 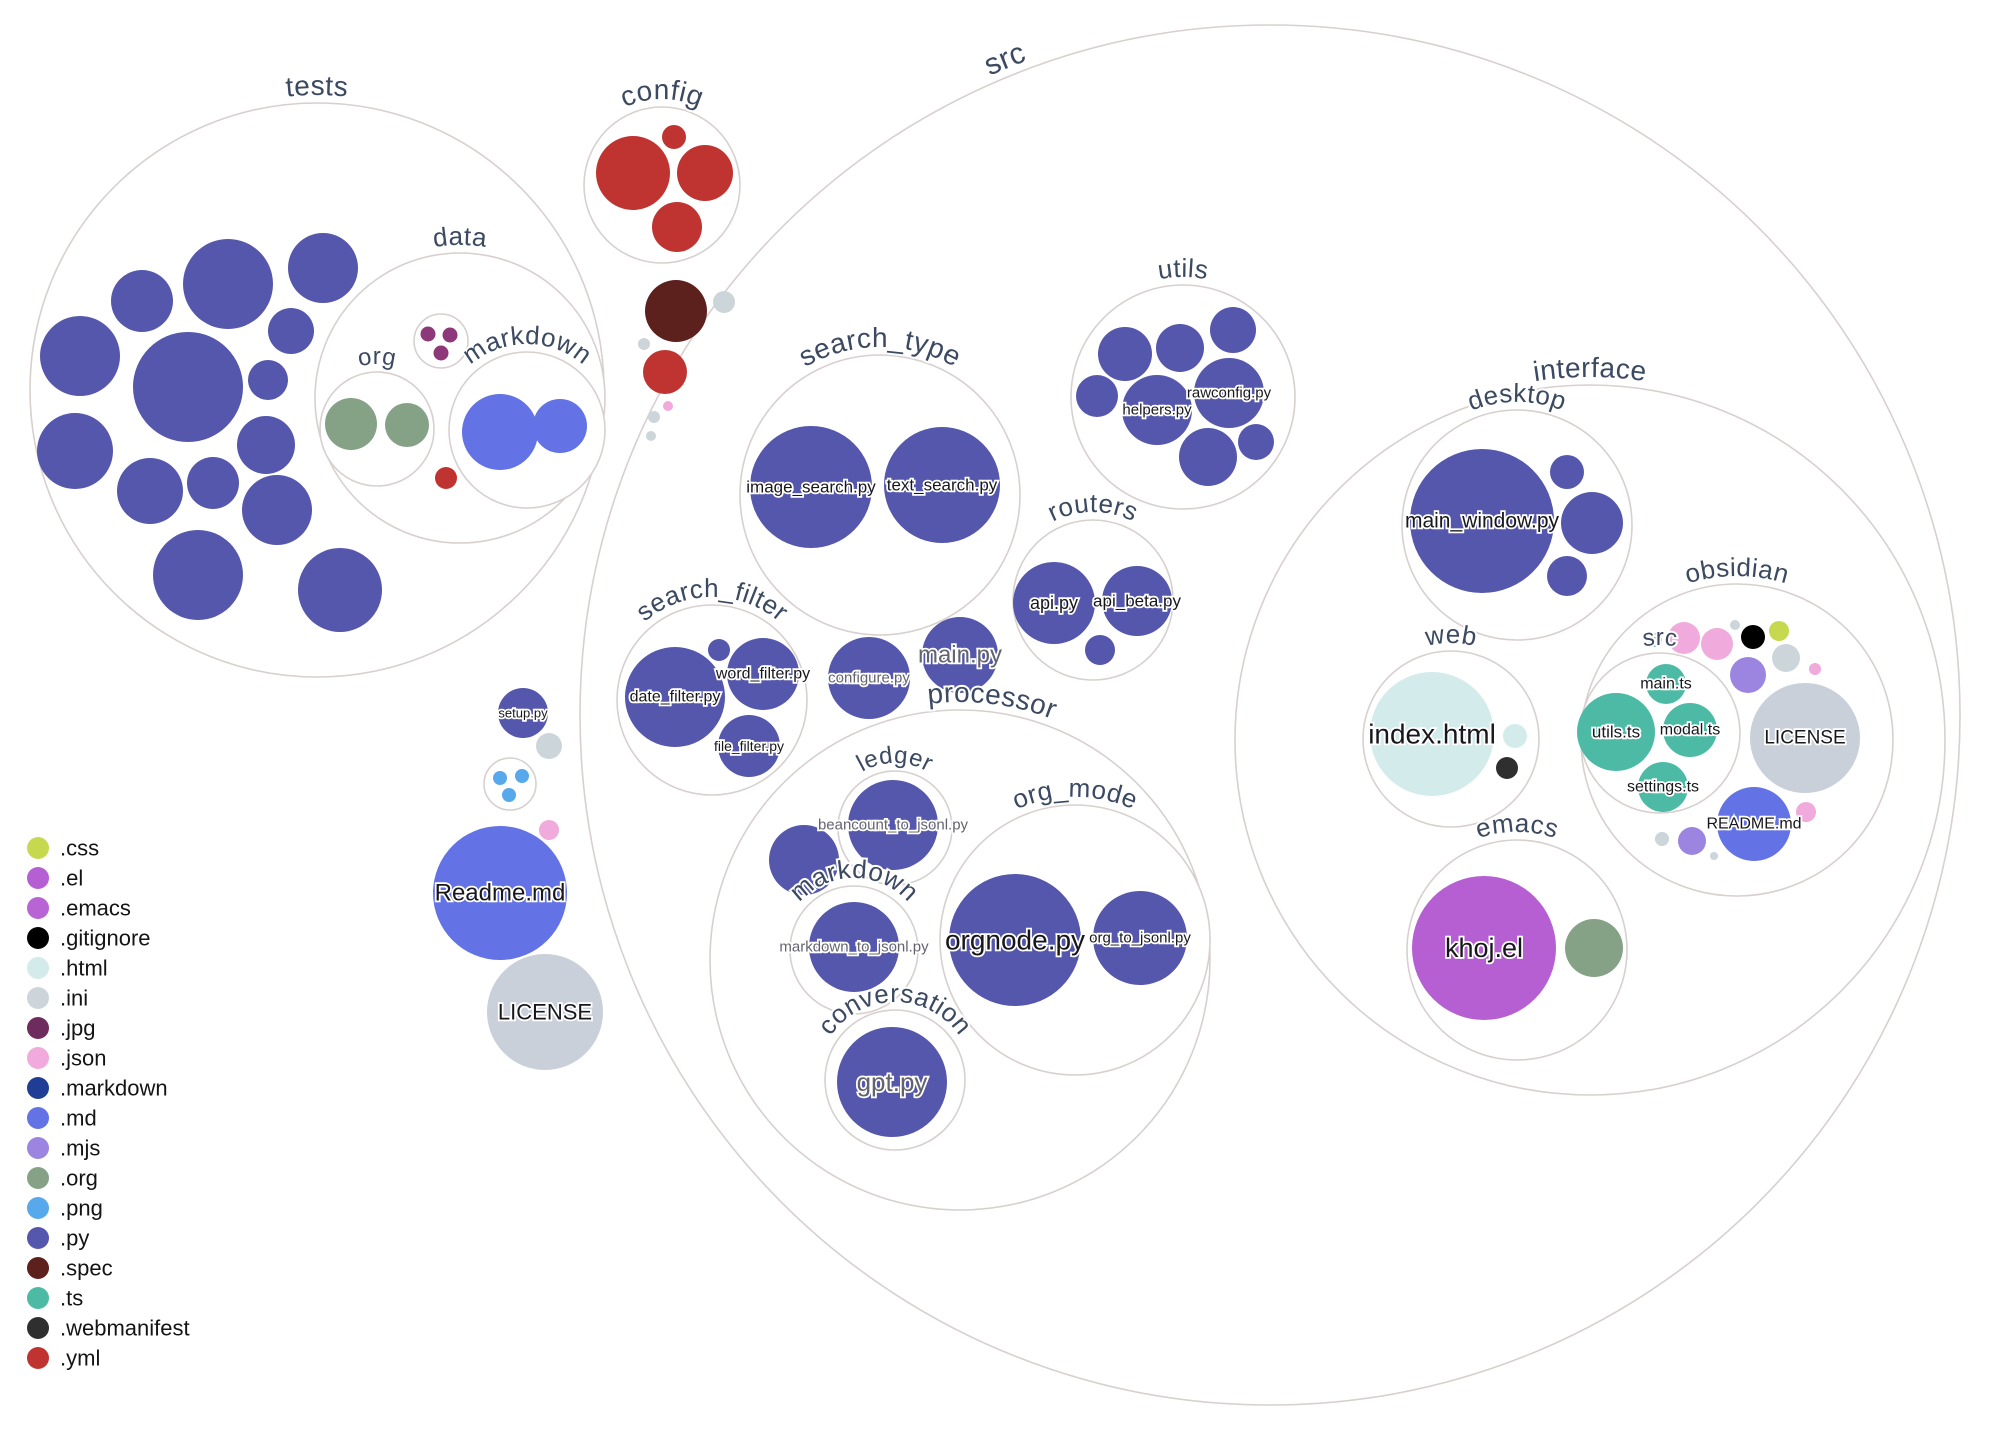 I want to click on file-circle-main.py, so click(x=960, y=655).